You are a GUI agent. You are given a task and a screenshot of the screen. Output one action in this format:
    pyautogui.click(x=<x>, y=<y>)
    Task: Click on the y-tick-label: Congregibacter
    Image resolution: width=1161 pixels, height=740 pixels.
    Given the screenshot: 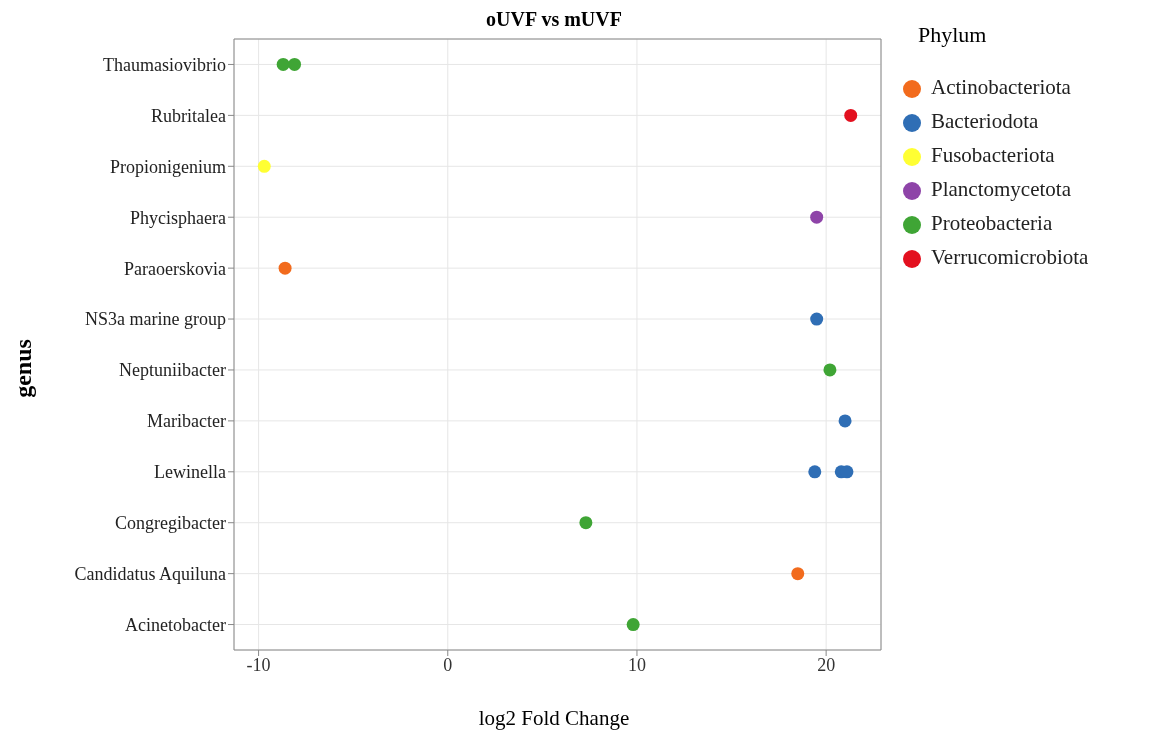 What is the action you would take?
    pyautogui.click(x=171, y=523)
    